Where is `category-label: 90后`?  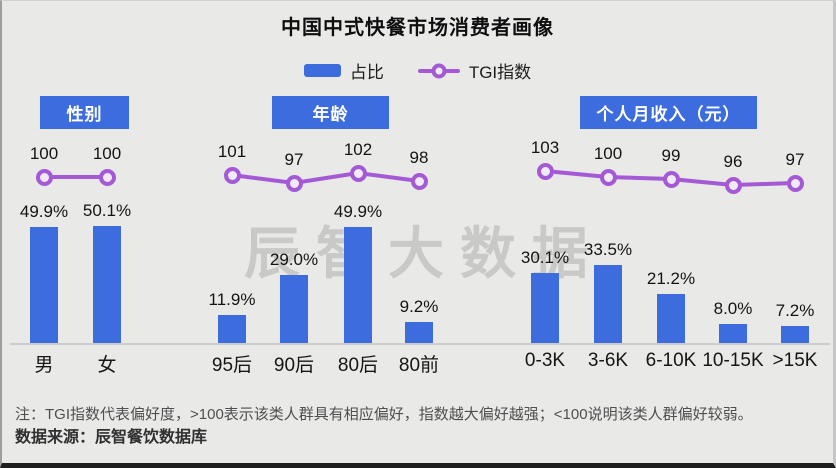 category-label: 90后 is located at coordinates (294, 365).